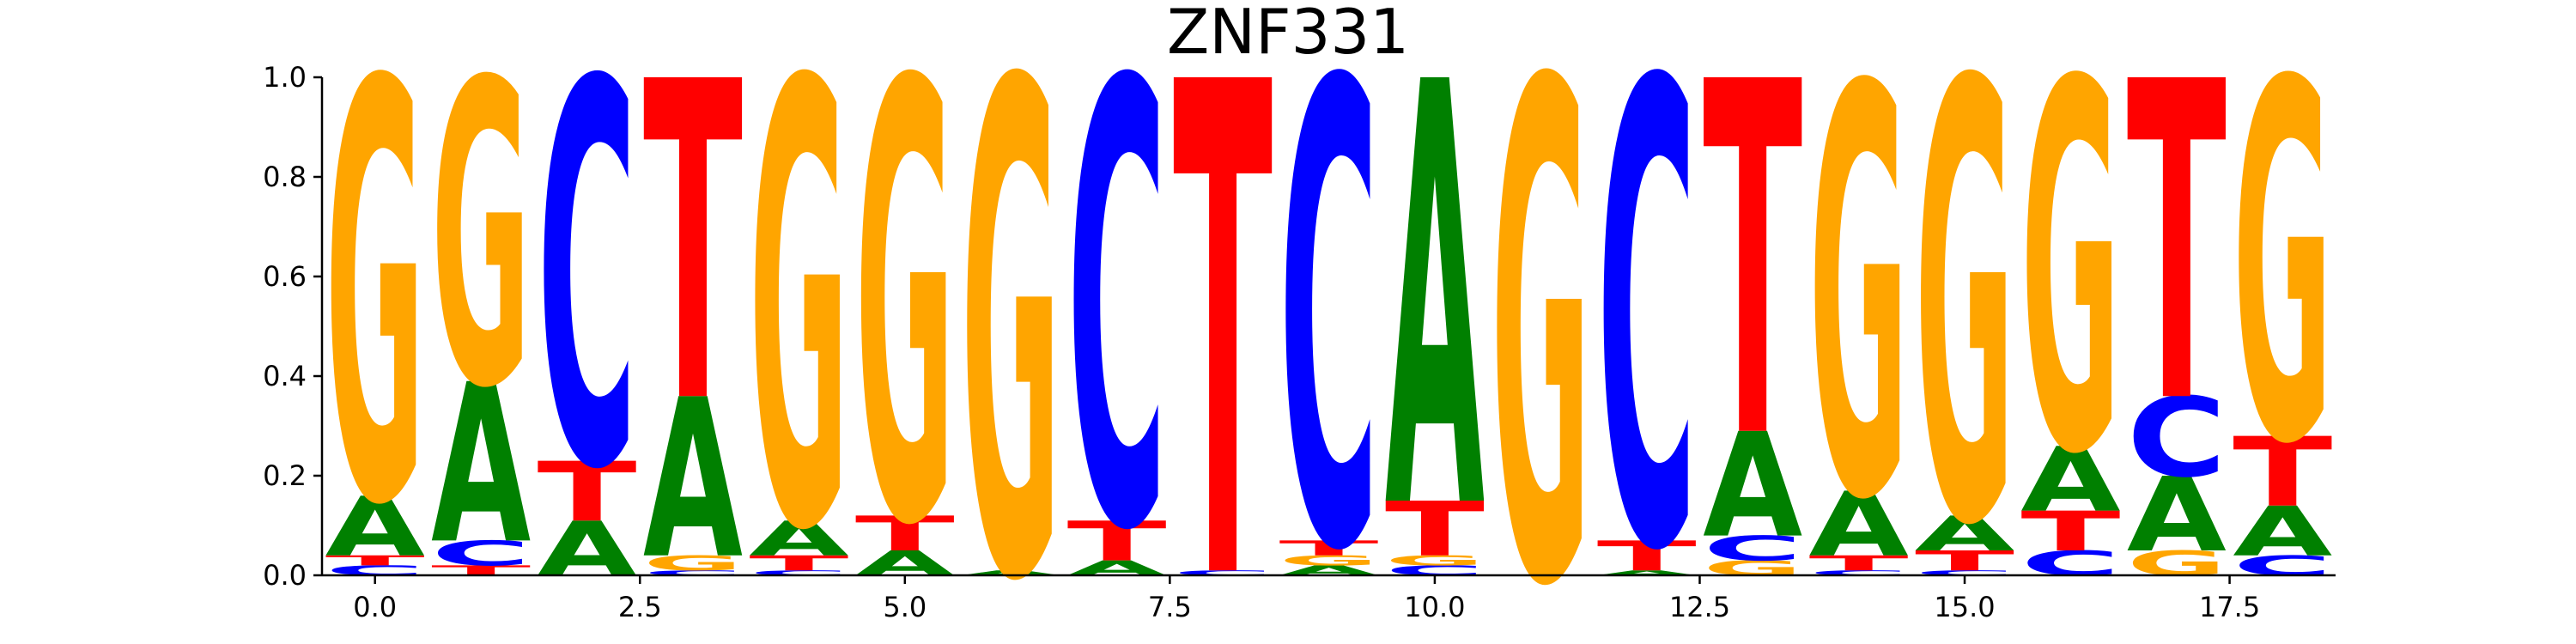 This screenshot has height=644, width=2576. I want to click on logo-column: AG, so click(1010, 322).